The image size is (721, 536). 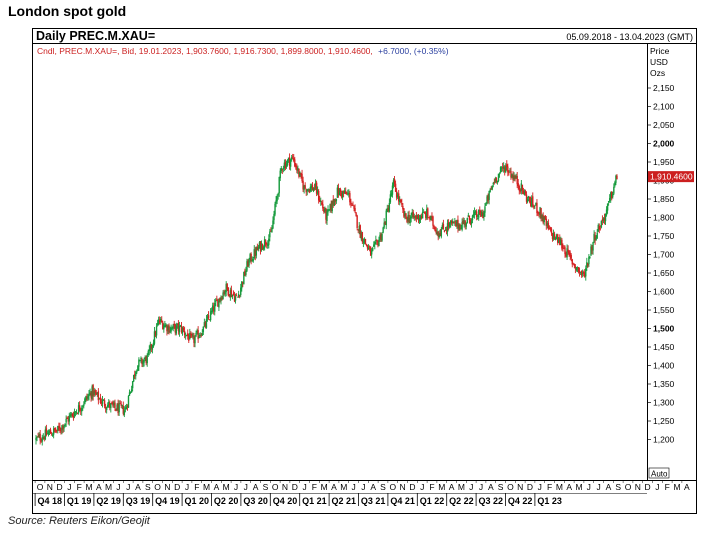 What do you see at coordinates (629, 37) in the screenshot?
I see `date-range: 05.09.2018 - 13.04.2023 (GMT)` at bounding box center [629, 37].